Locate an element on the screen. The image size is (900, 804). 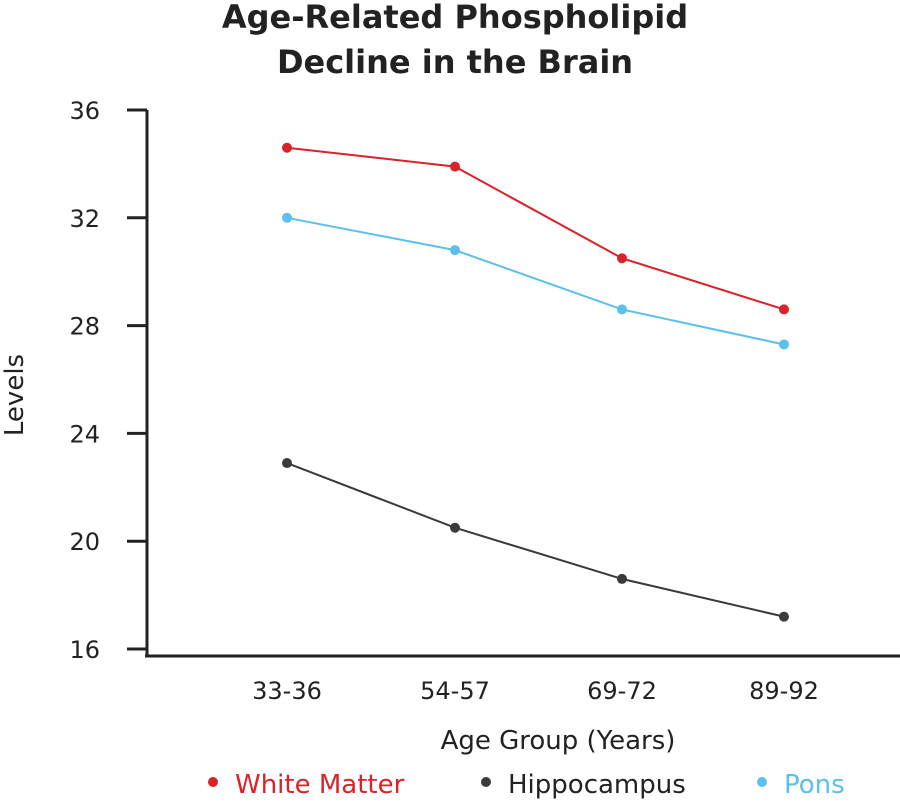
x-axis-ticks: 33-36 54-57 69-72 89-92 is located at coordinates (535, 691).